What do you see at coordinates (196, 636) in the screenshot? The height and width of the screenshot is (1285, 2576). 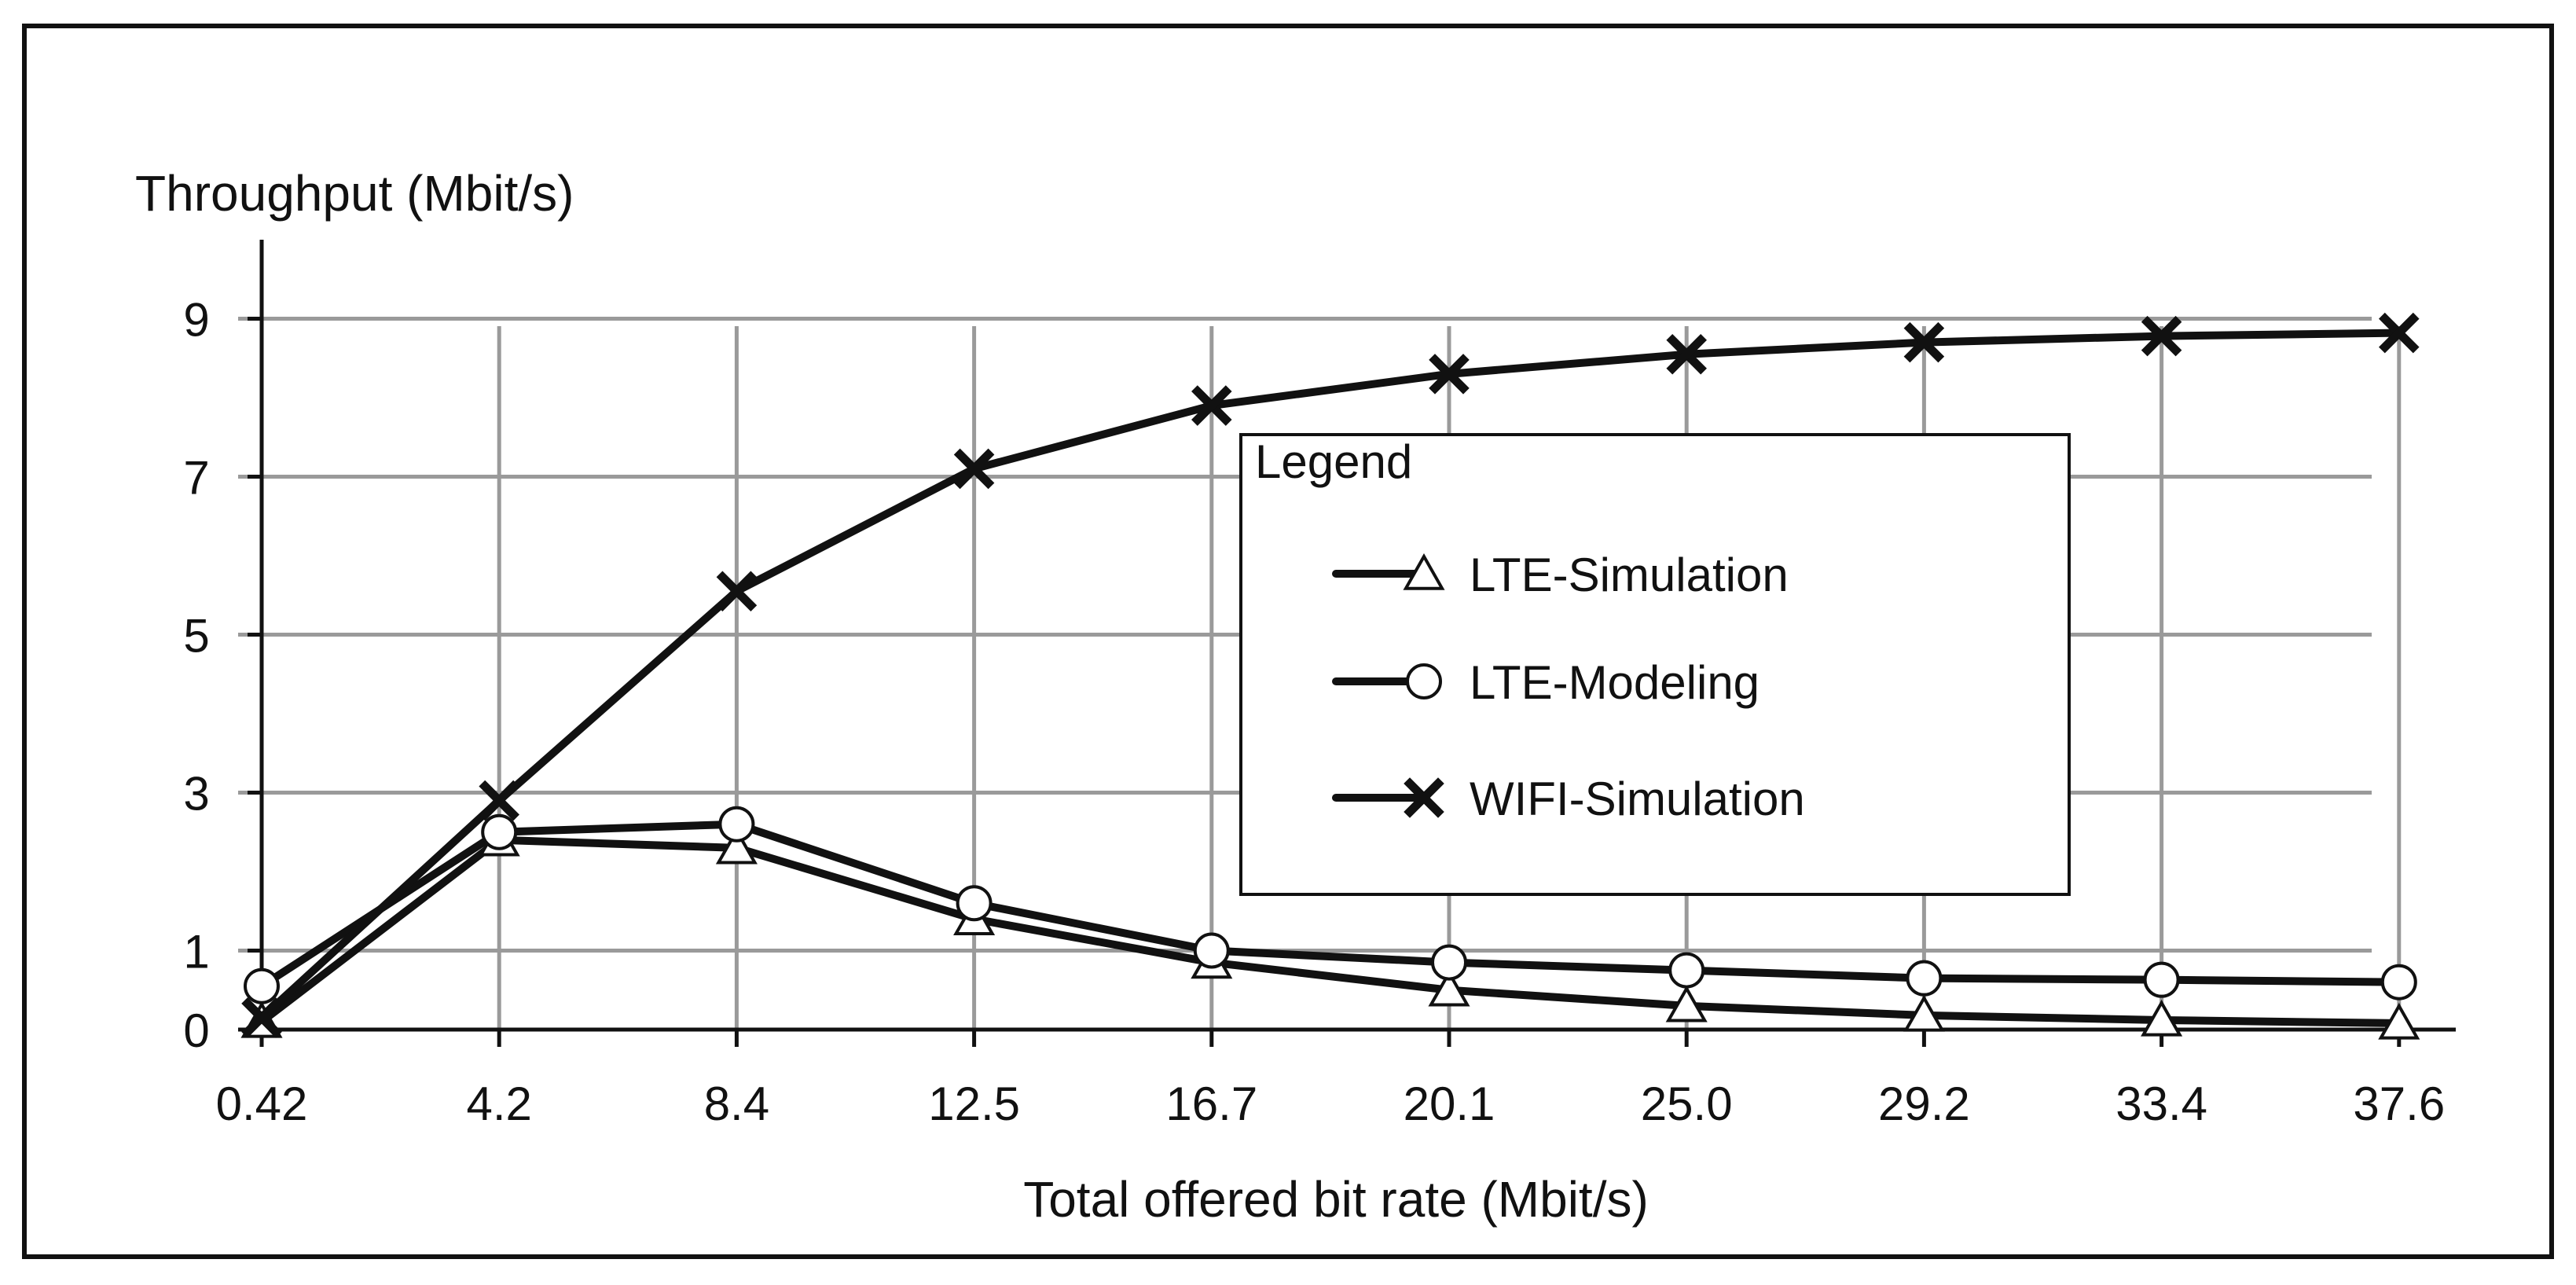 I see `y-tick-label: 5` at bounding box center [196, 636].